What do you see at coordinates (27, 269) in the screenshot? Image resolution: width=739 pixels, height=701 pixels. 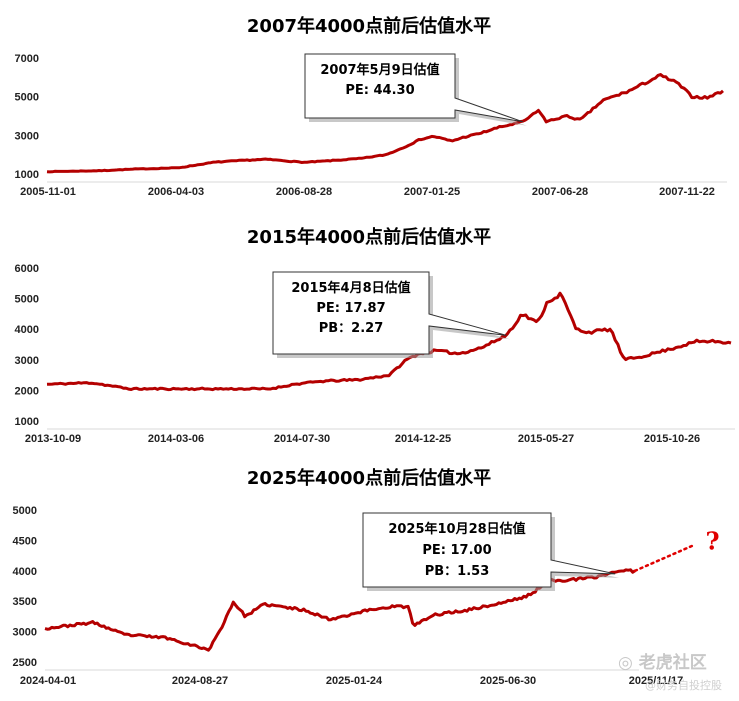 I see `y-tick-label: 6000` at bounding box center [27, 269].